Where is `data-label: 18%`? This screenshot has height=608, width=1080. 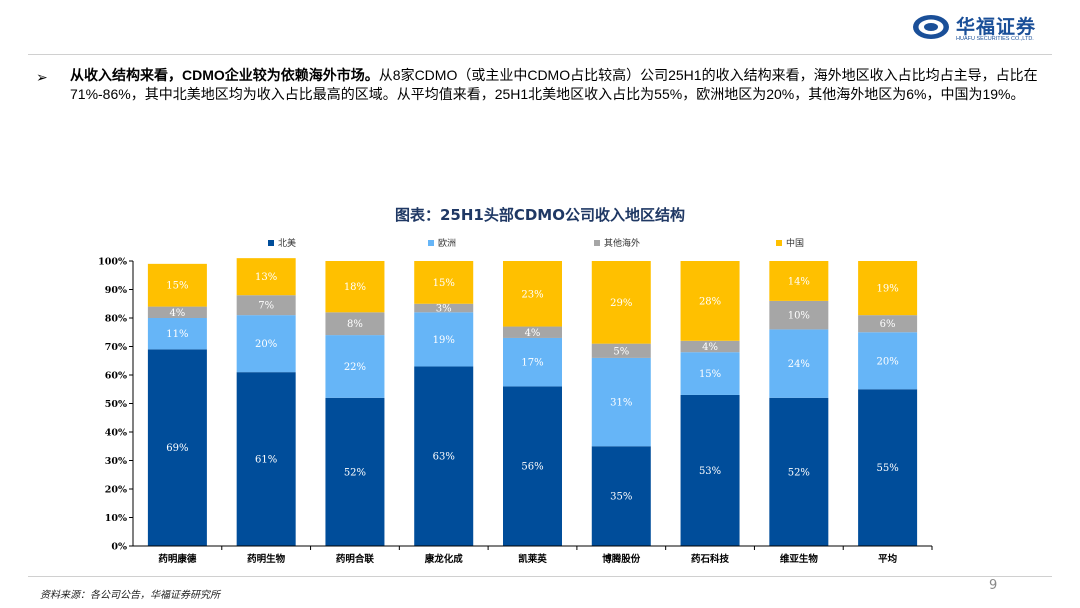 data-label: 18% is located at coordinates (355, 287).